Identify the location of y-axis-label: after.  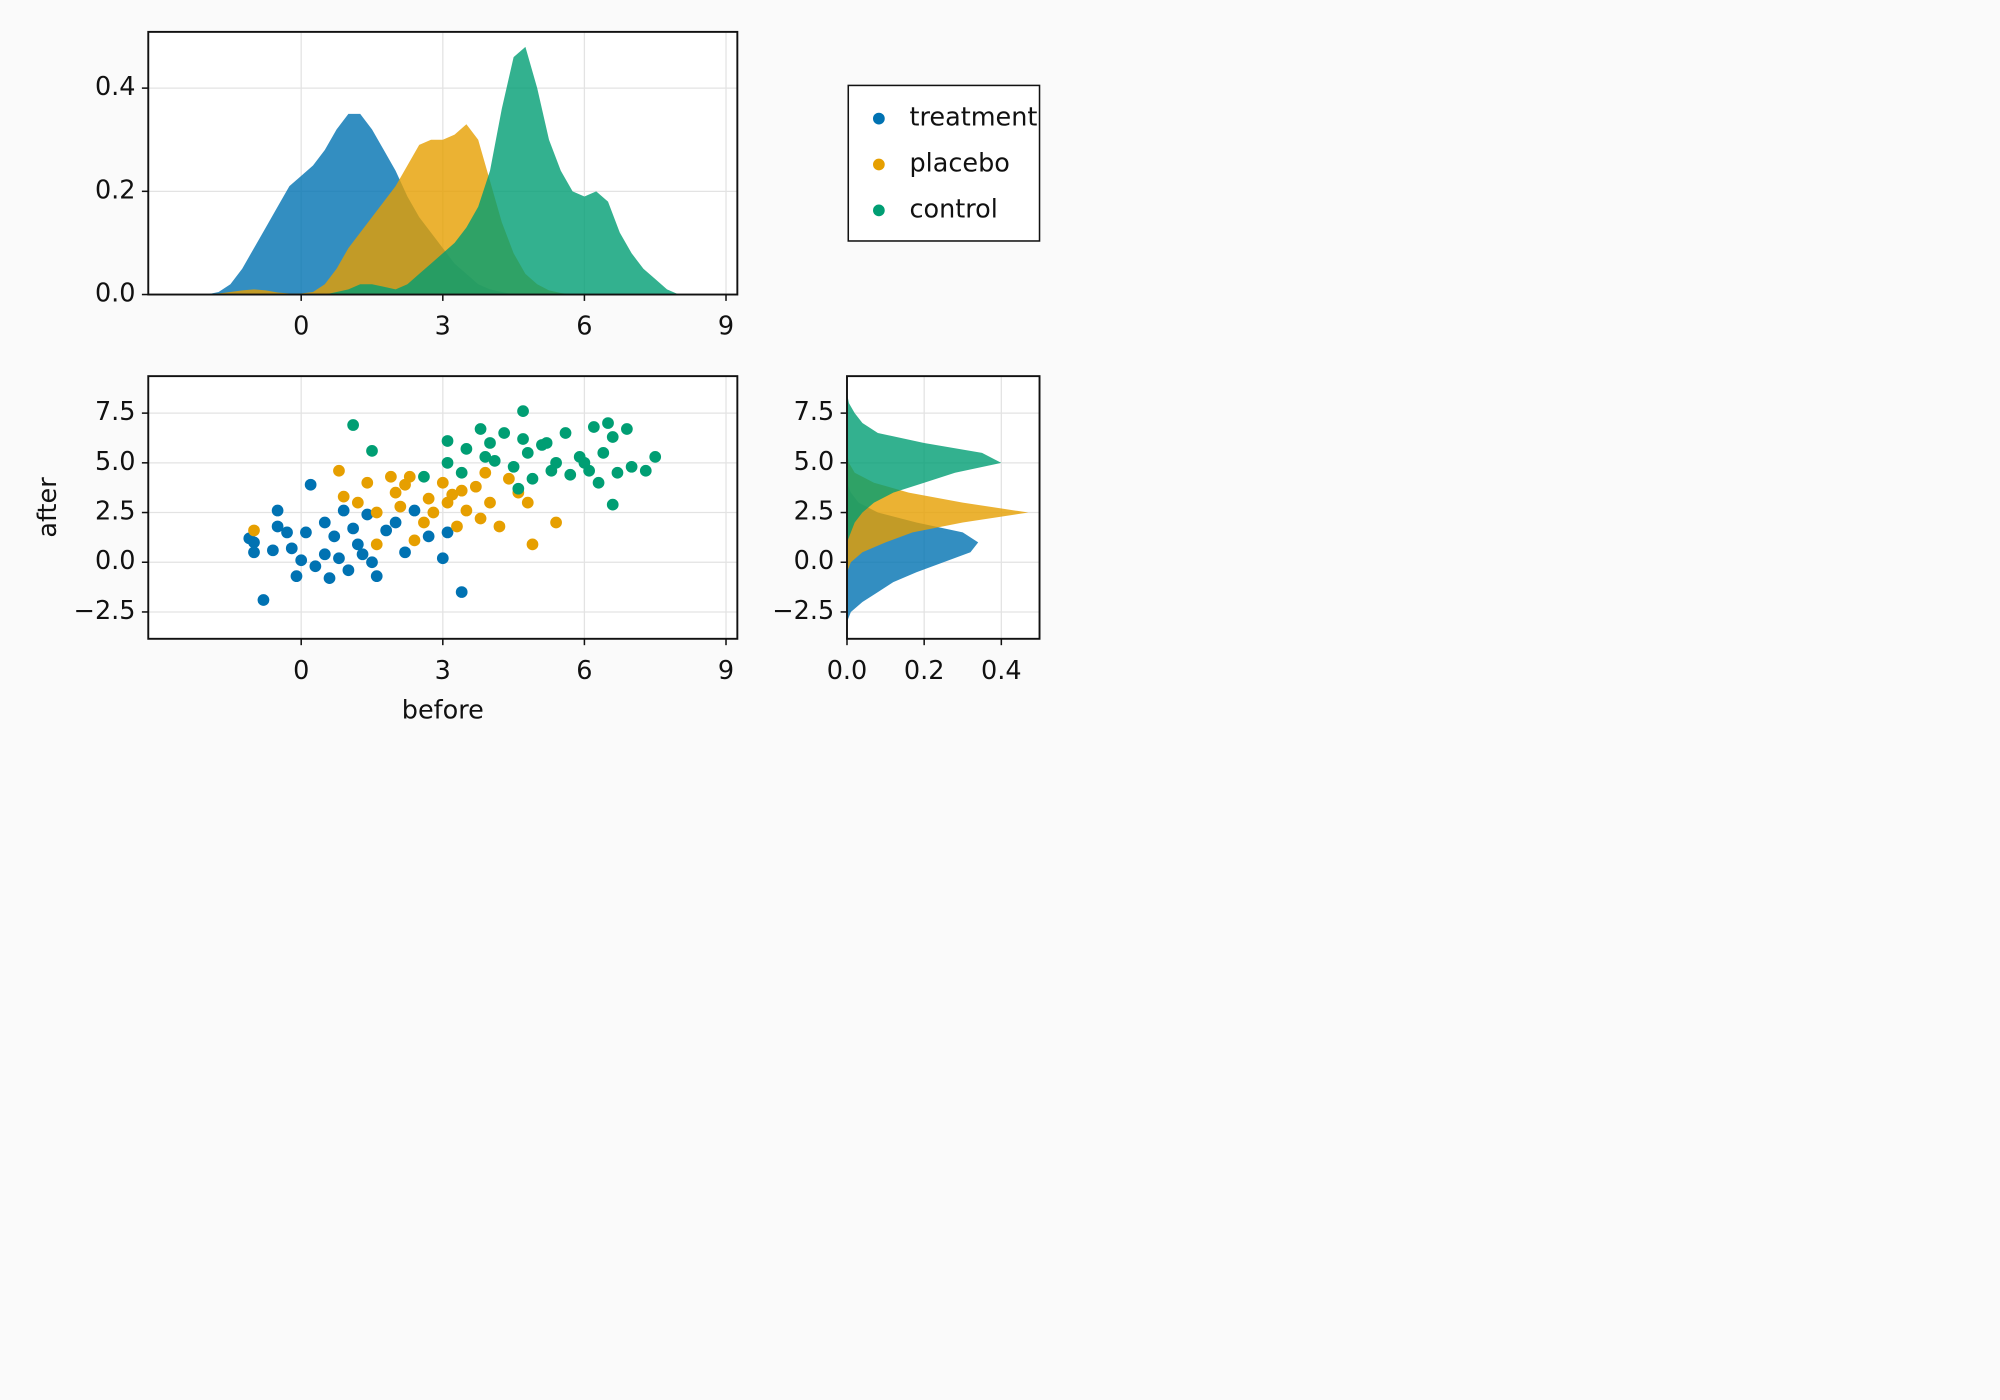
(48, 507).